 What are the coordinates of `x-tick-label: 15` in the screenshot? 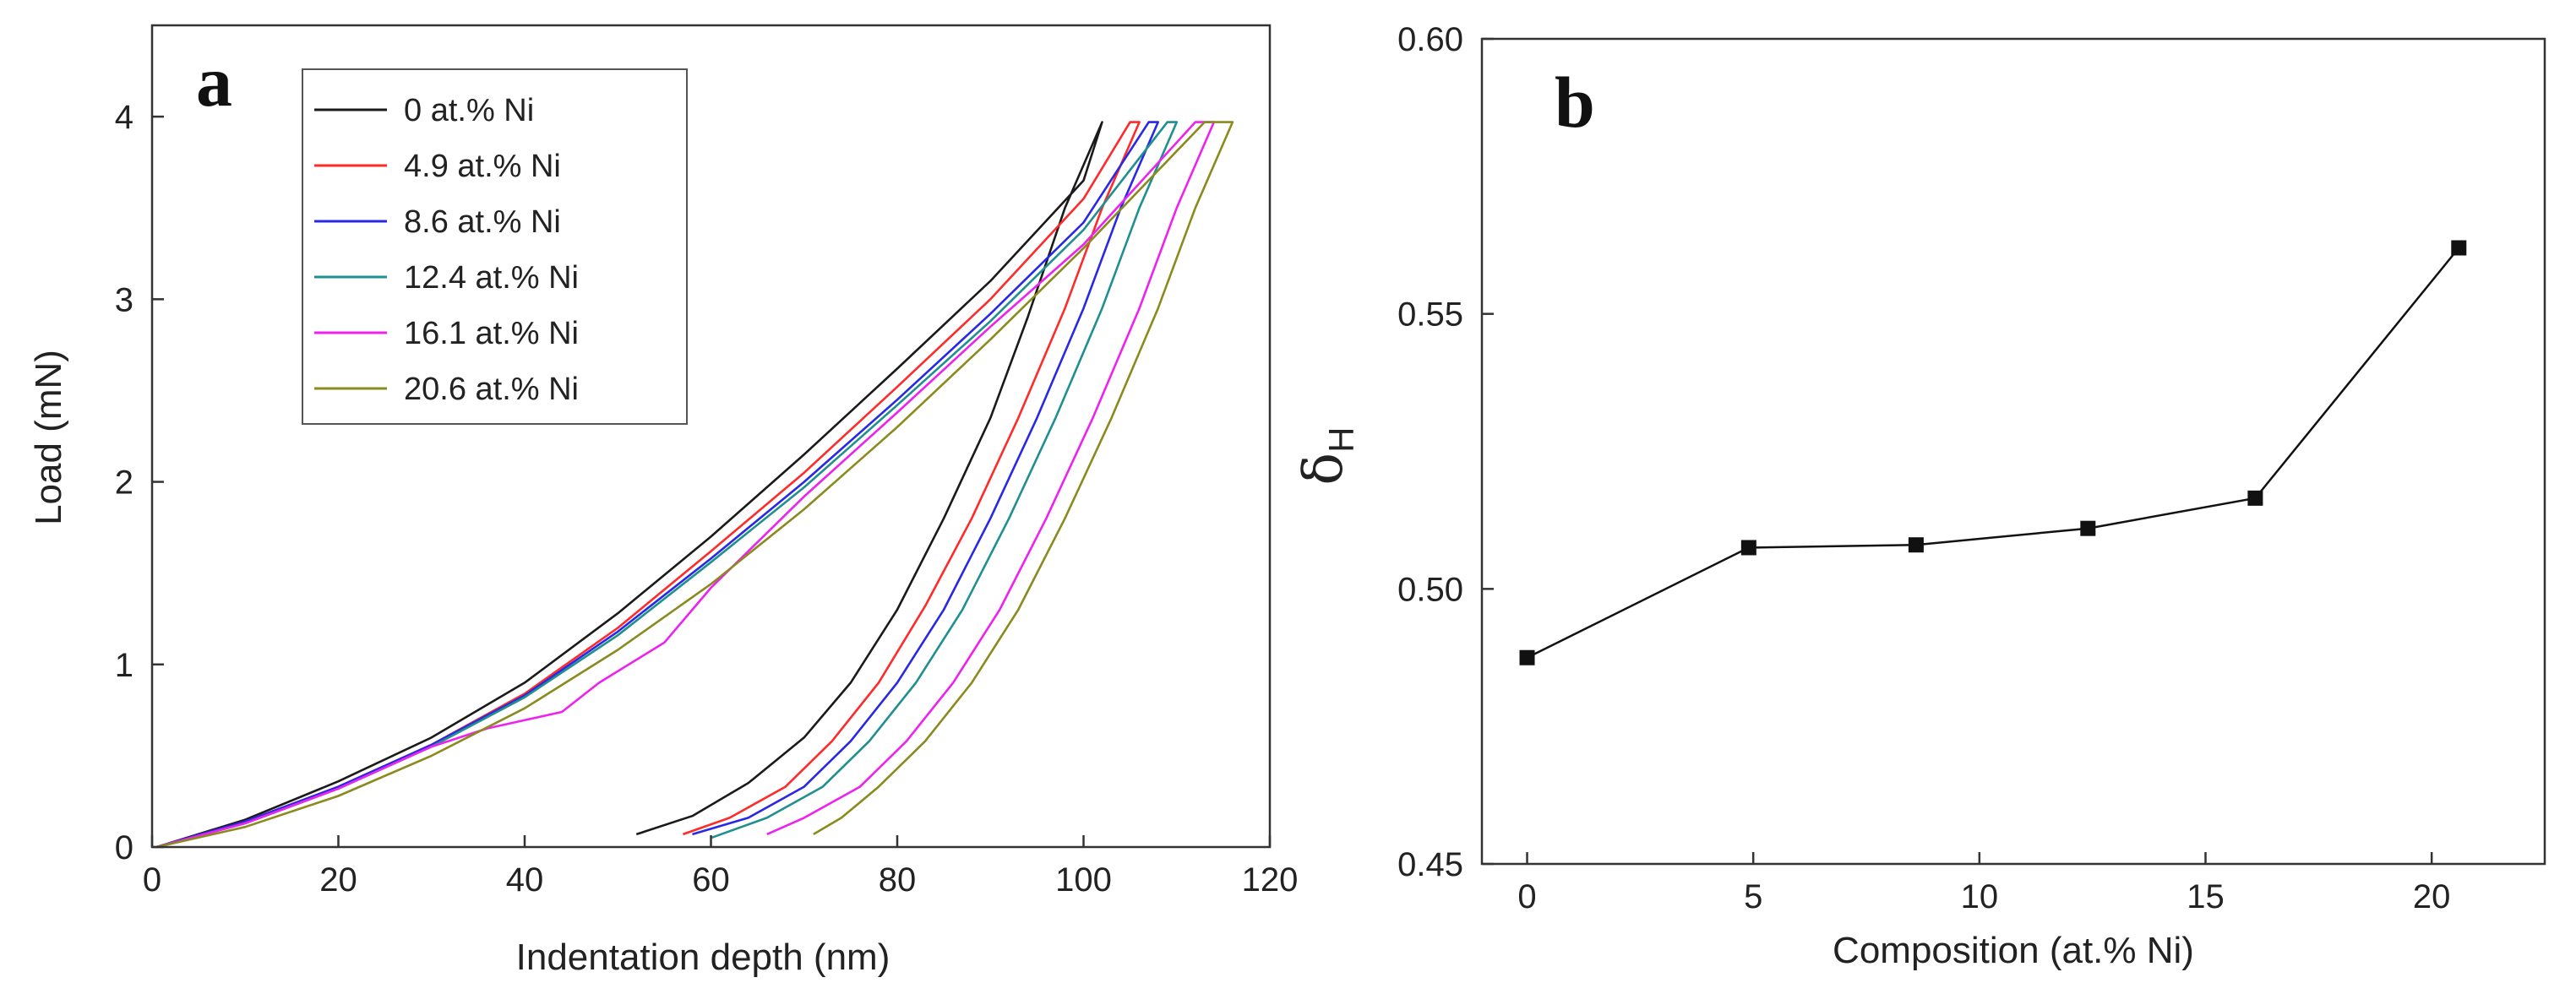 It's located at (2206, 896).